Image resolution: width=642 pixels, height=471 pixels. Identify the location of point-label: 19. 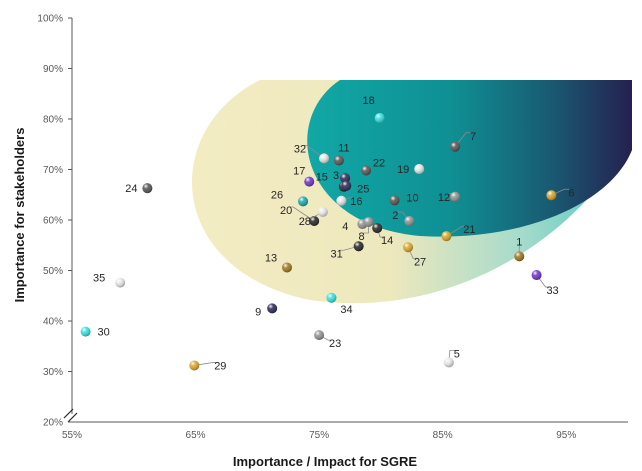
(403, 170).